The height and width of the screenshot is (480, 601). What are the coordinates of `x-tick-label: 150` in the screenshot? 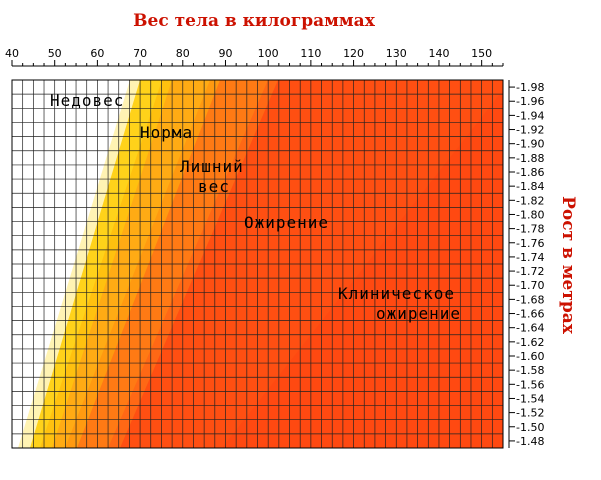 It's located at (481, 53).